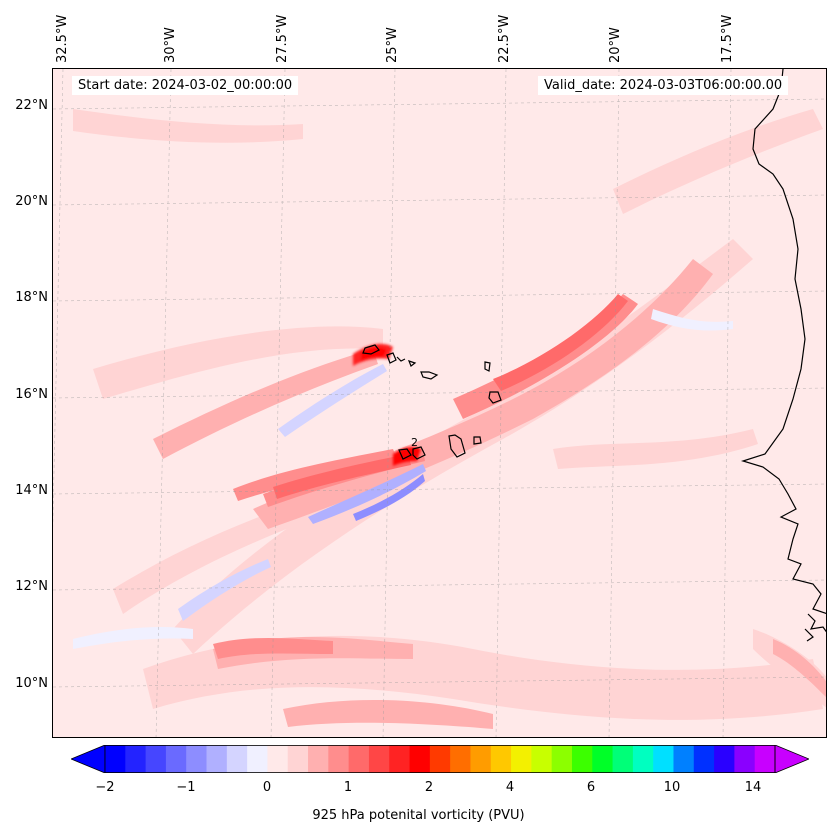  What do you see at coordinates (414, 442) in the screenshot?
I see `contour-inline-label: 2` at bounding box center [414, 442].